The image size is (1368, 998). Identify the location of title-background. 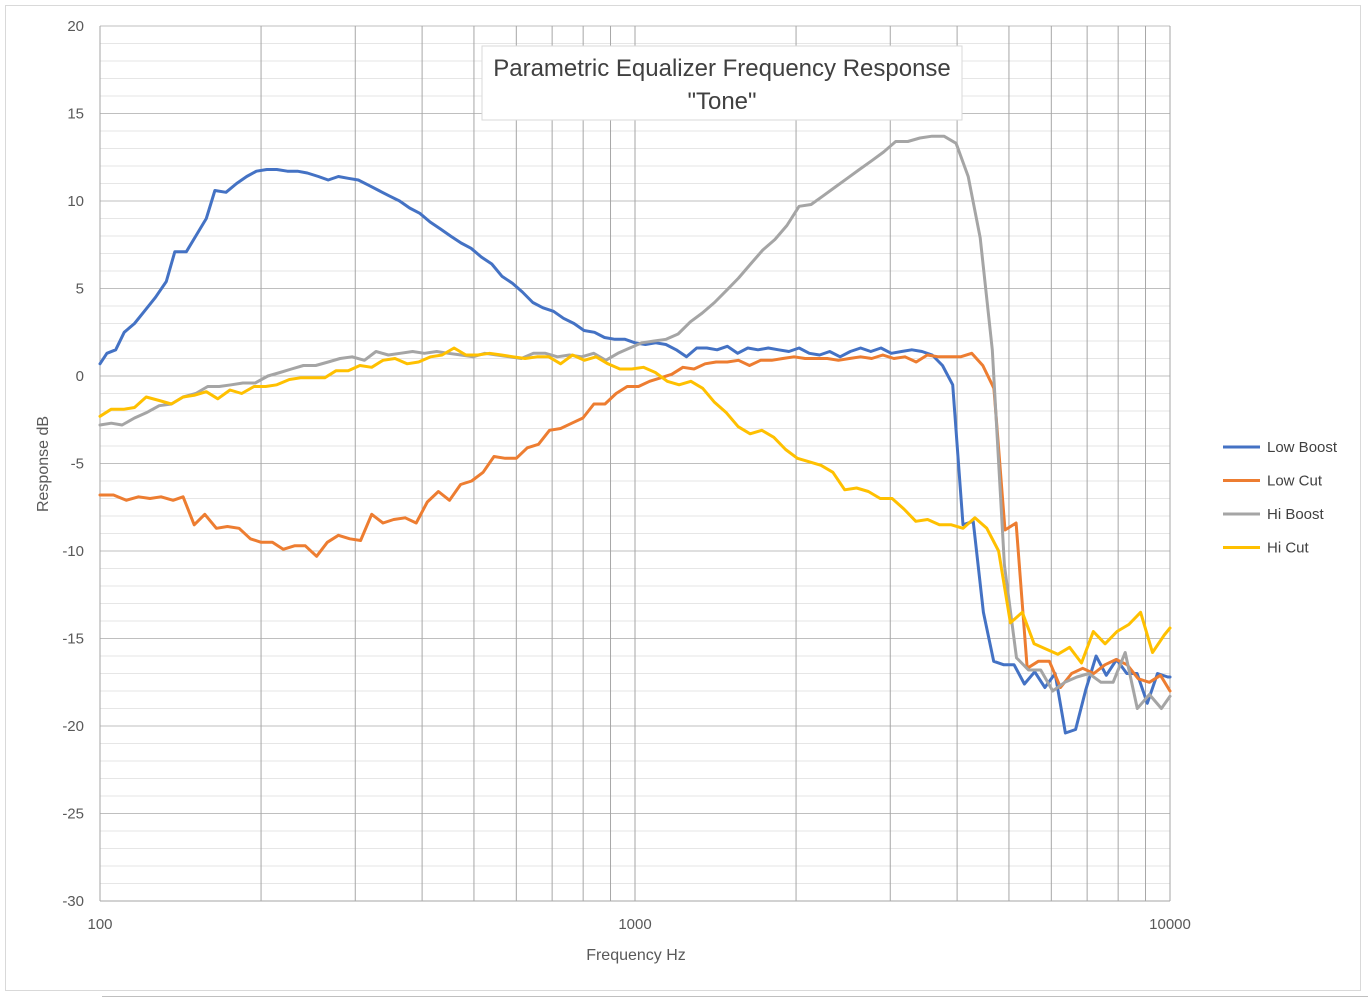
(722, 83).